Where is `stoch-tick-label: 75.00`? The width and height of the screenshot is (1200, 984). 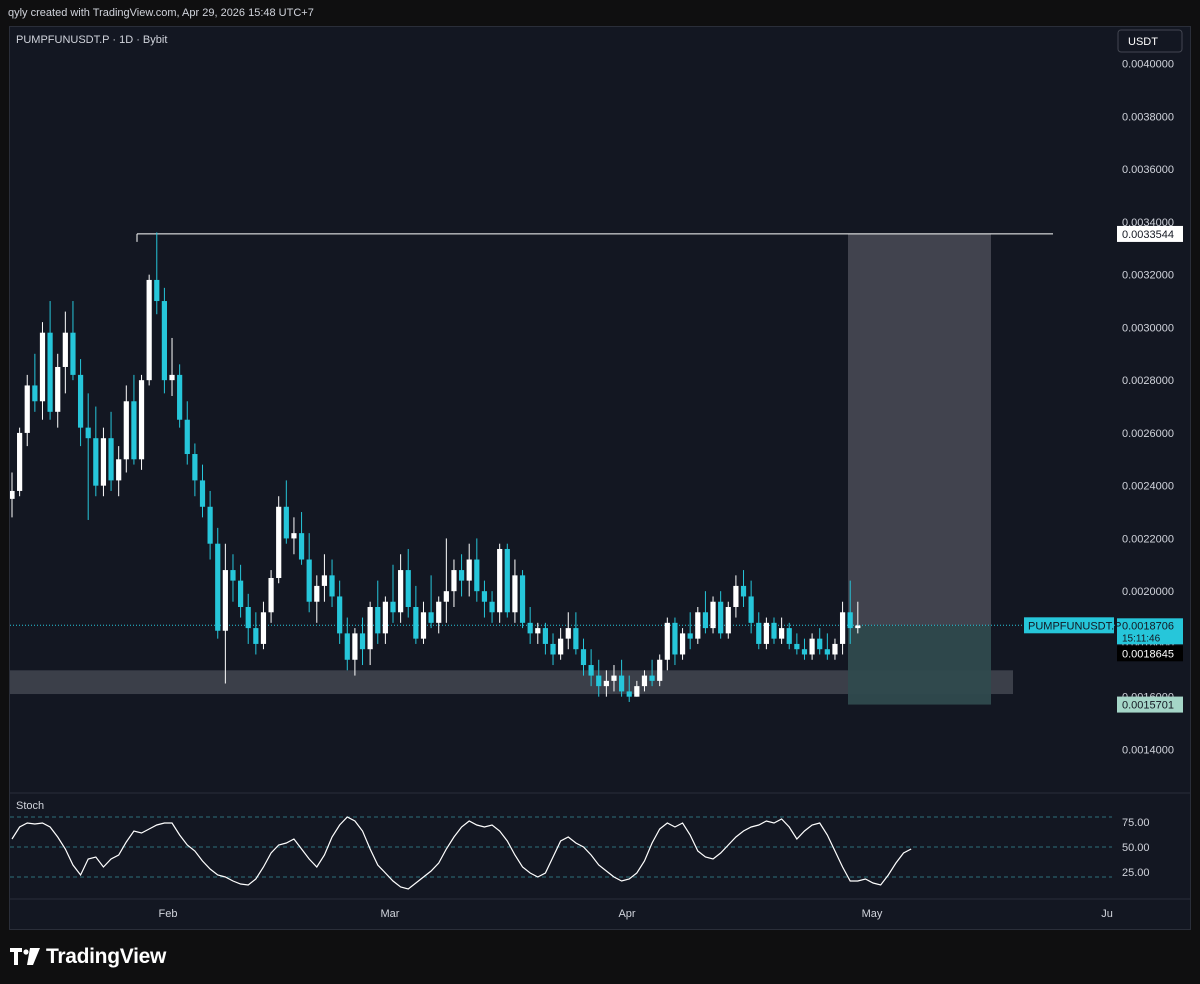 stoch-tick-label: 75.00 is located at coordinates (1136, 823).